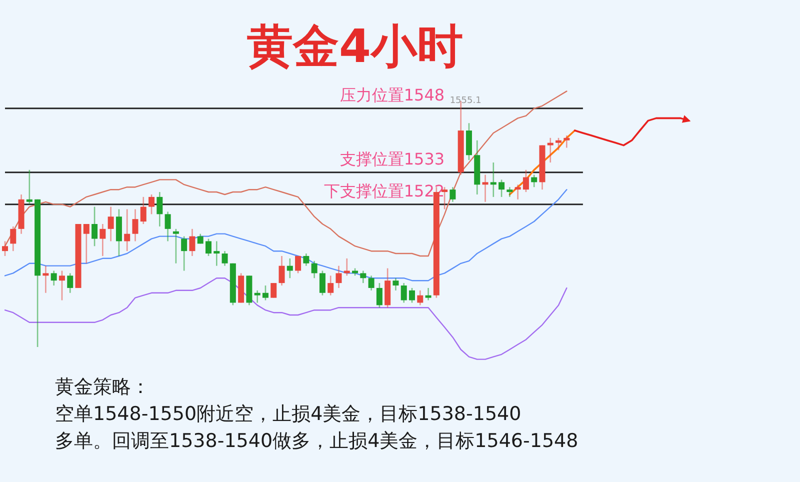 The height and width of the screenshot is (482, 800). I want to click on text: 空单1548-1550附近空，止损4美金，目标1538-1540, so click(288, 414).